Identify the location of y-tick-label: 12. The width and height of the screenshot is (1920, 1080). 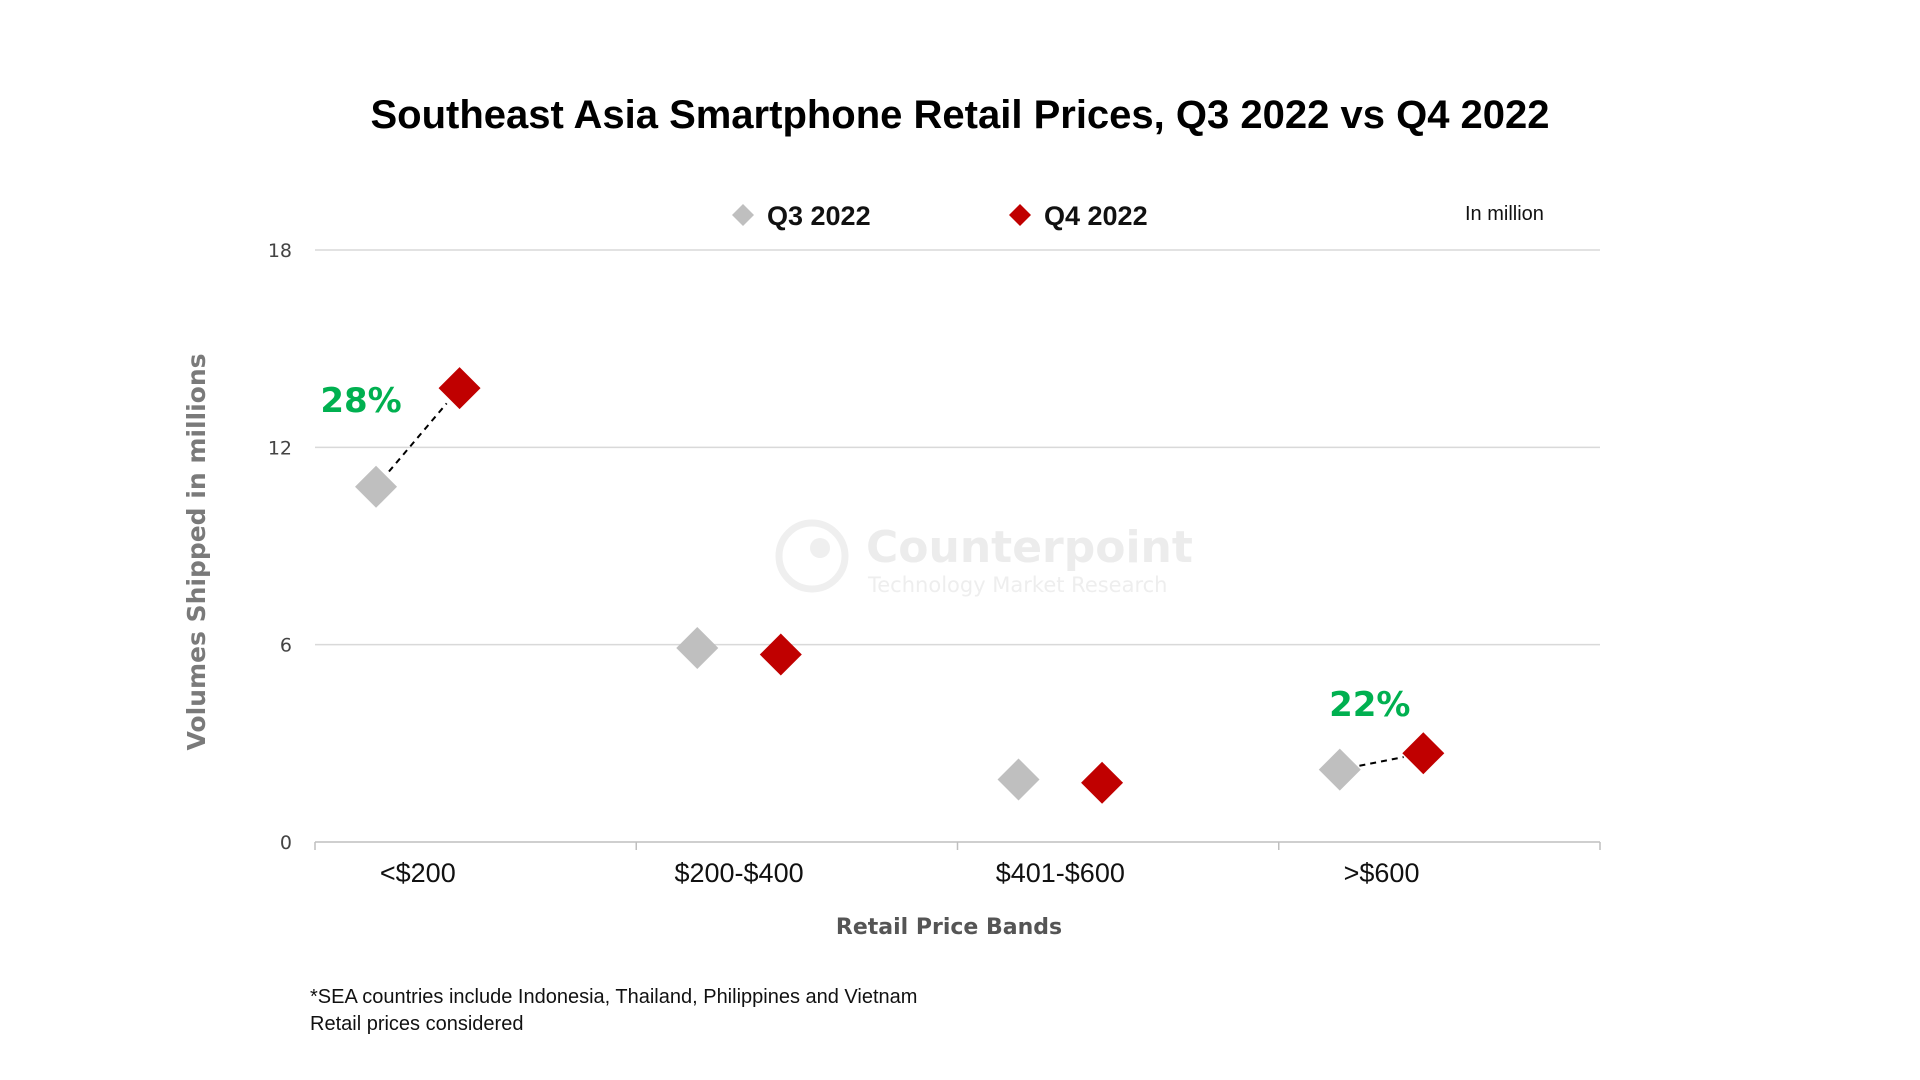
(280, 448).